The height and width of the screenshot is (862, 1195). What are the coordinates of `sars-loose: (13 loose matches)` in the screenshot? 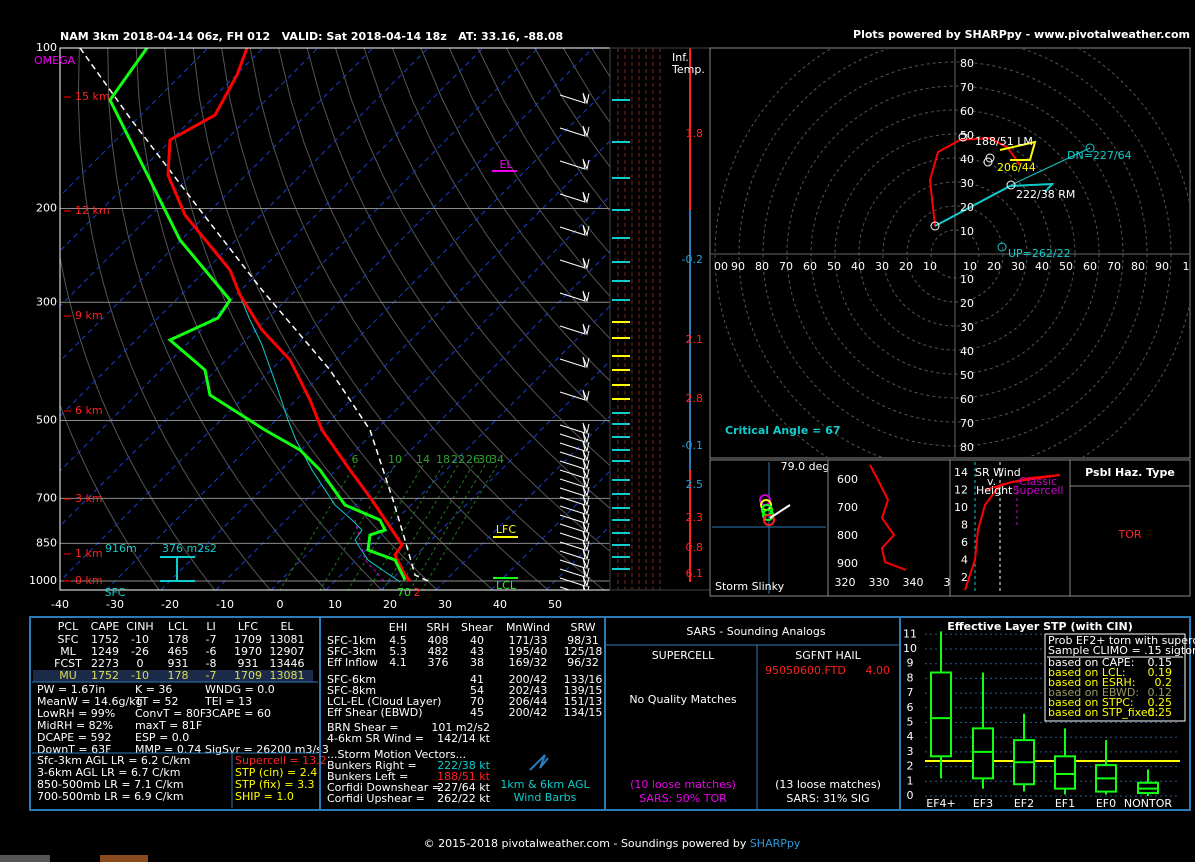 It's located at (828, 784).